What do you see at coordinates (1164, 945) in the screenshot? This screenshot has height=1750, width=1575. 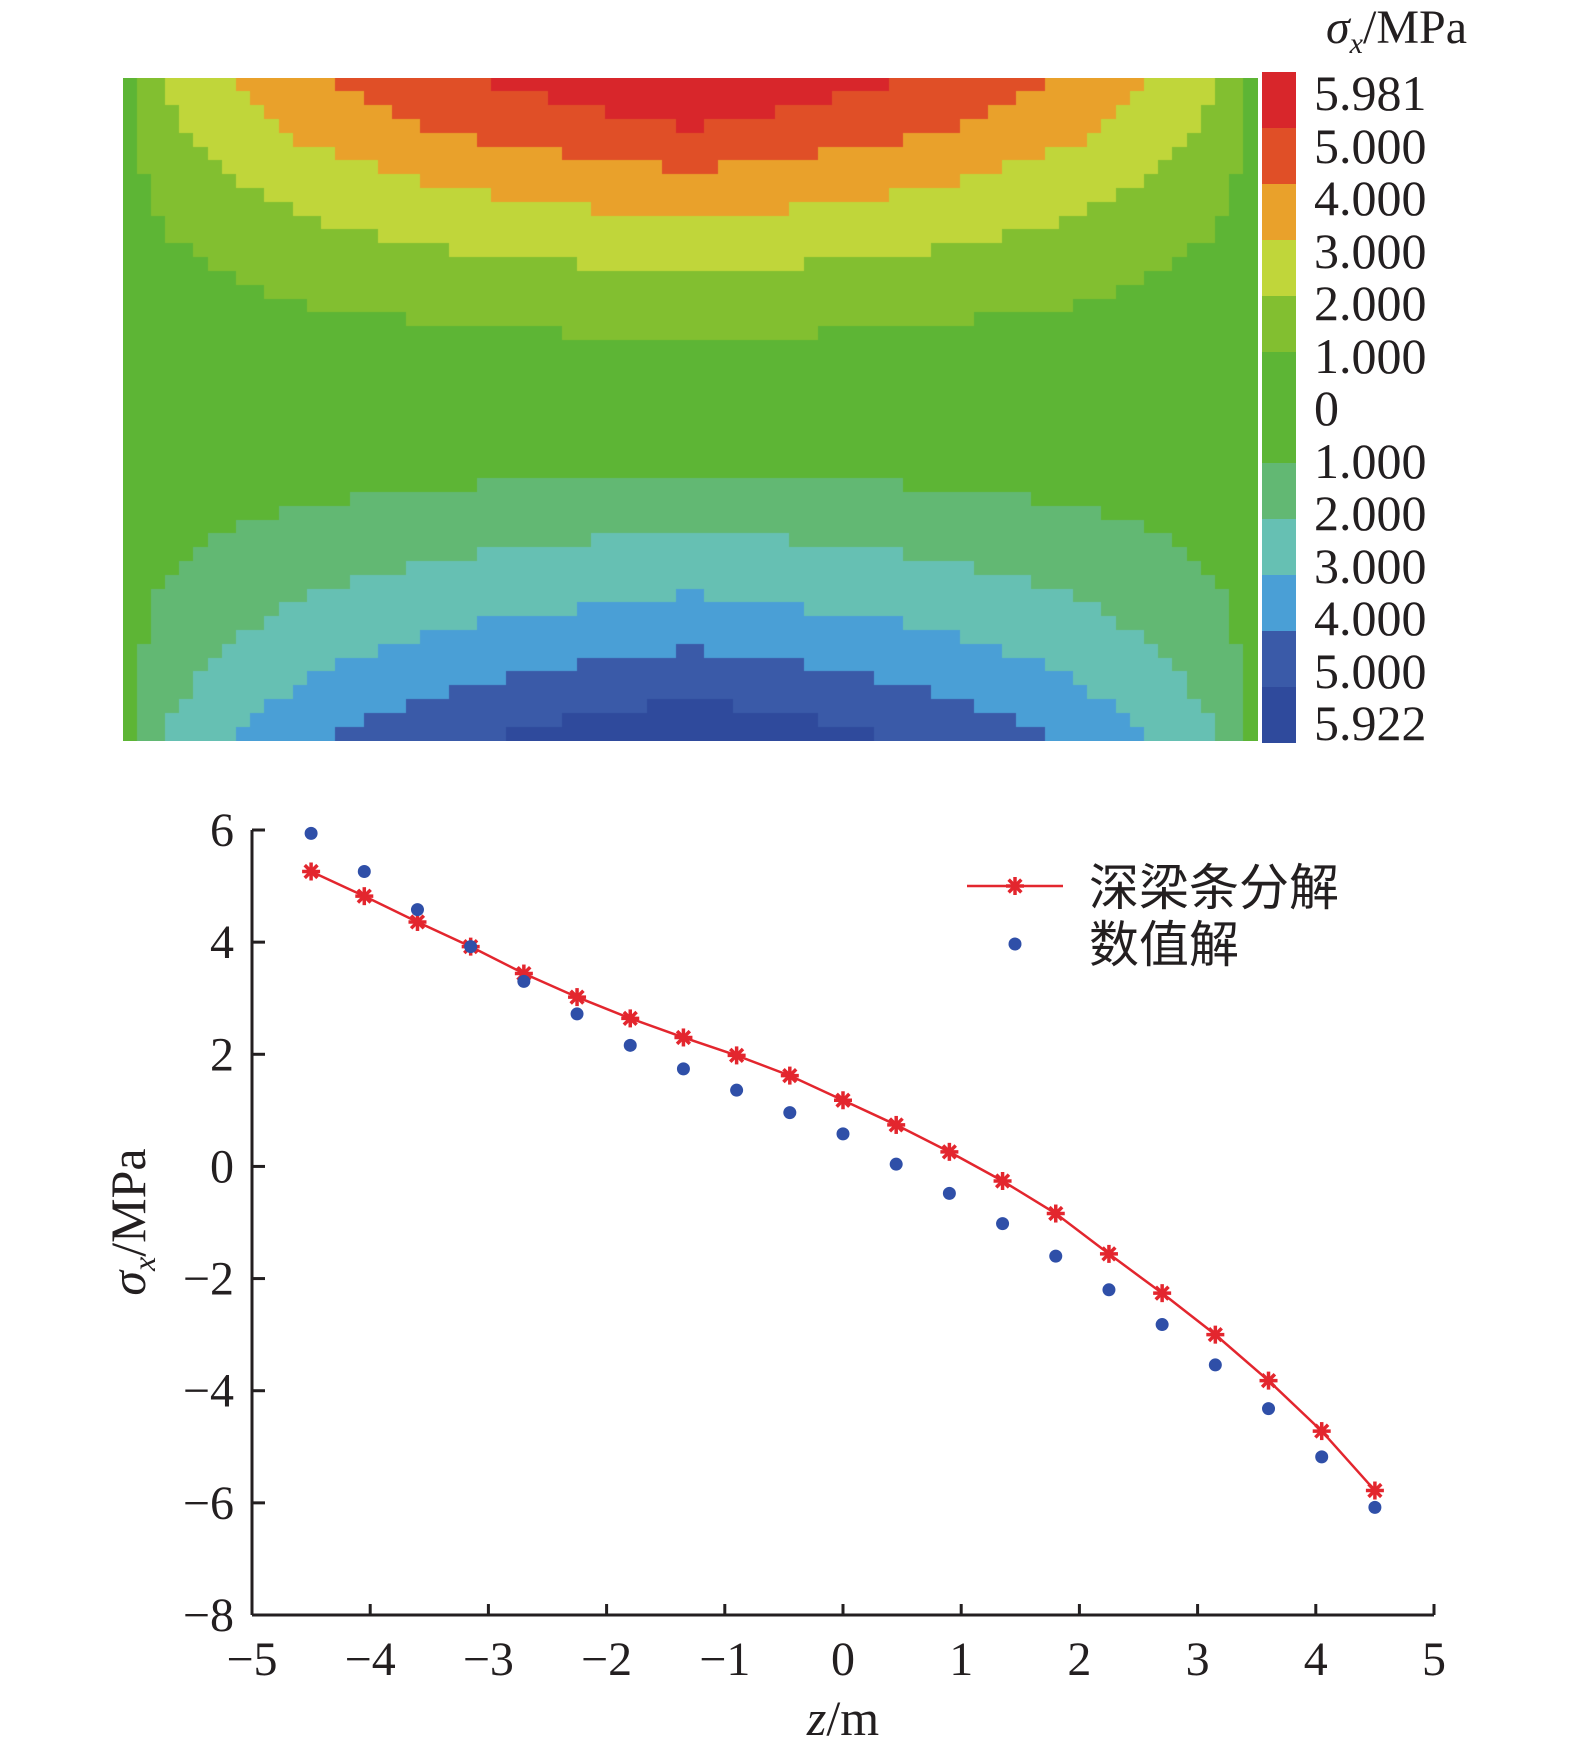 I see `legend-label-numerical: 数值解` at bounding box center [1164, 945].